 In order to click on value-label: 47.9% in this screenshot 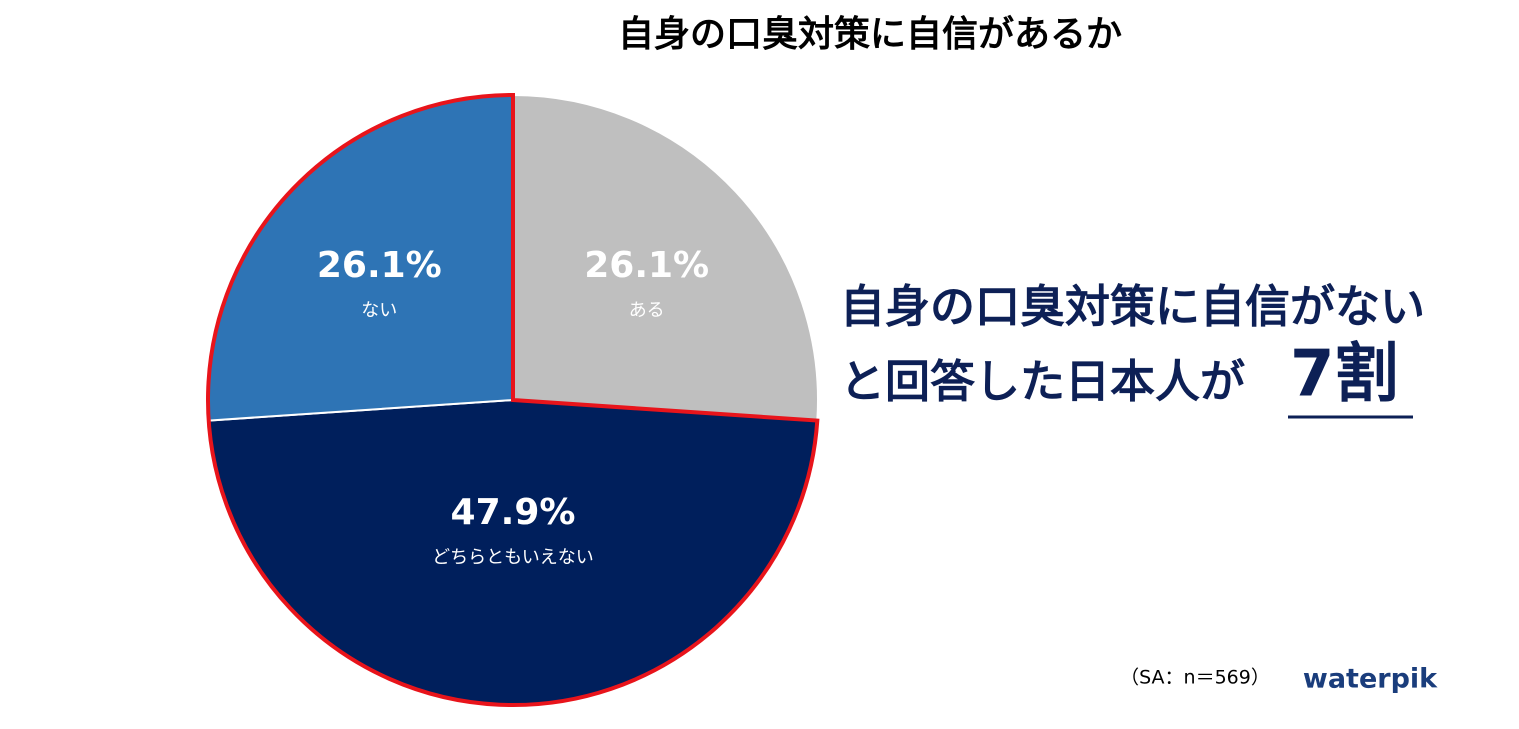, I will do `click(513, 512)`.